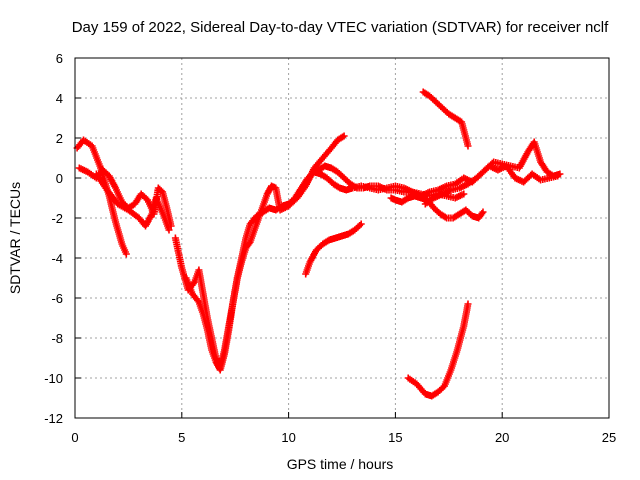 This screenshot has width=640, height=480. I want to click on y-tick-label: -4, so click(57, 258).